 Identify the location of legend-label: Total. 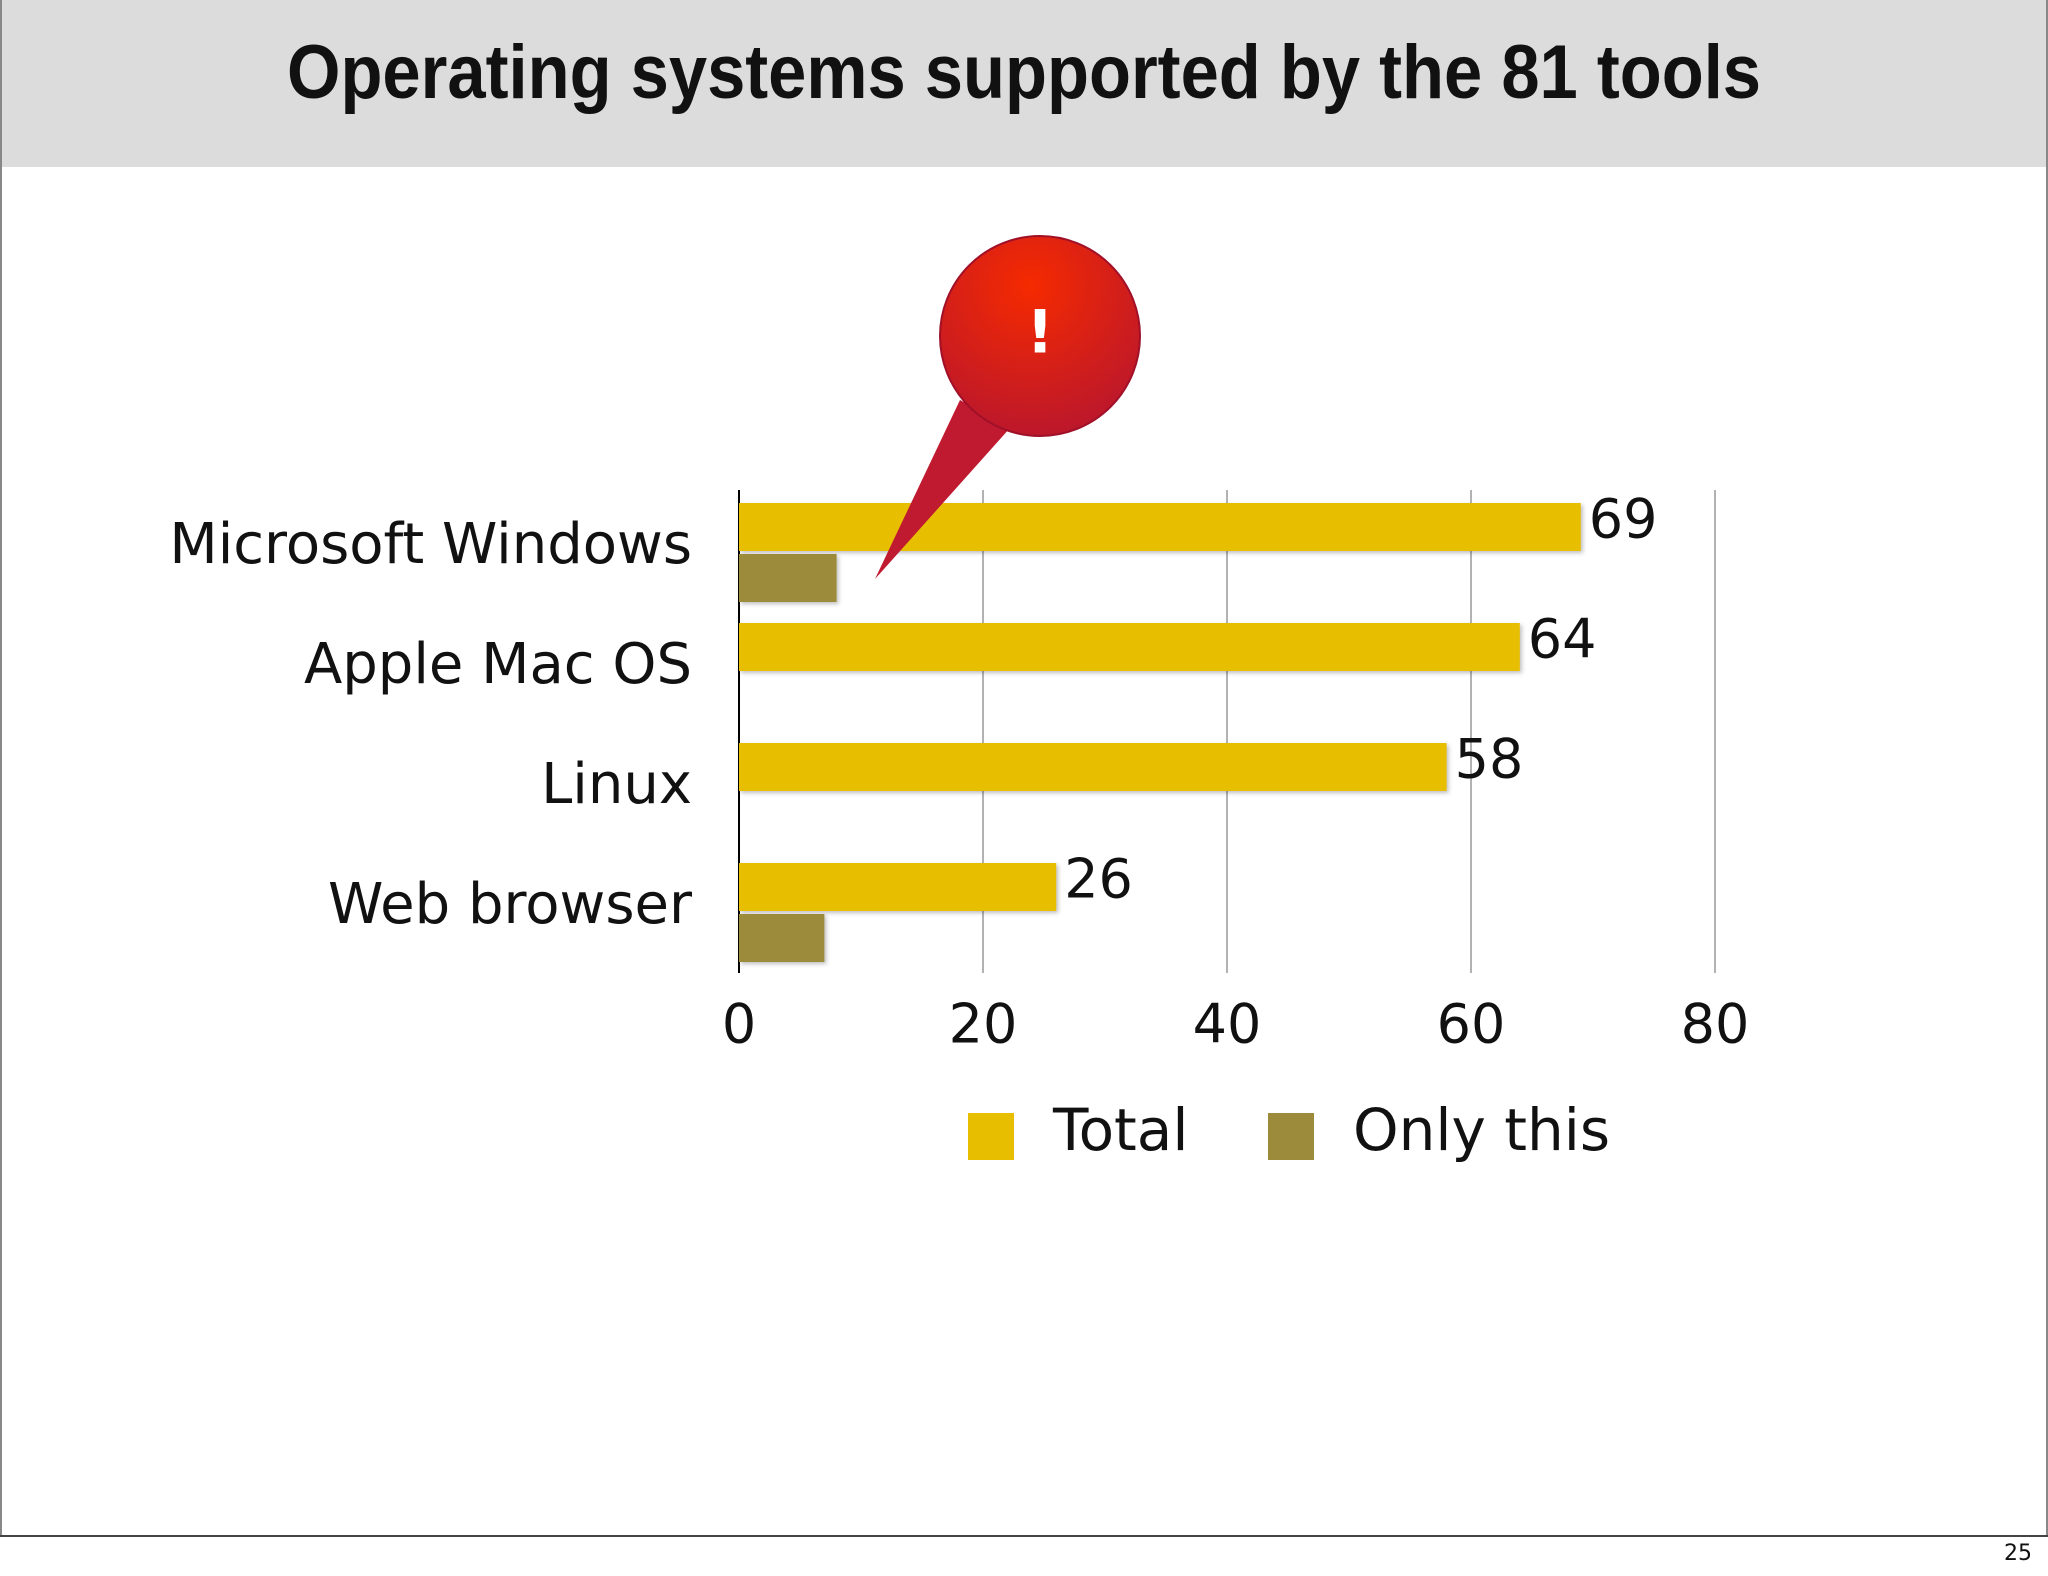
(1120, 1130).